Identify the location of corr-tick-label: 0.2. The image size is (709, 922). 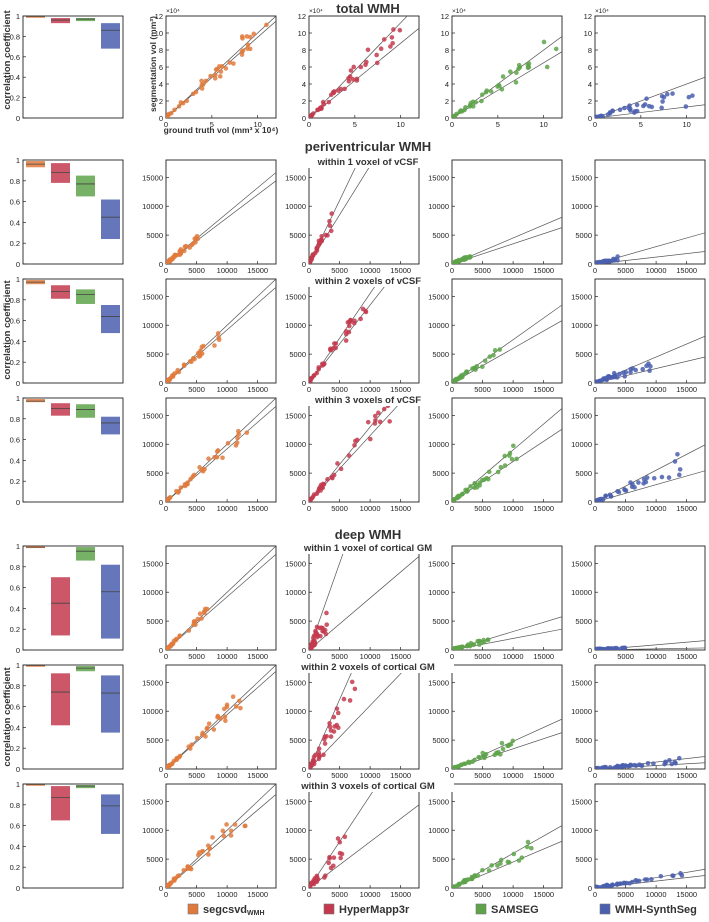
(15, 629).